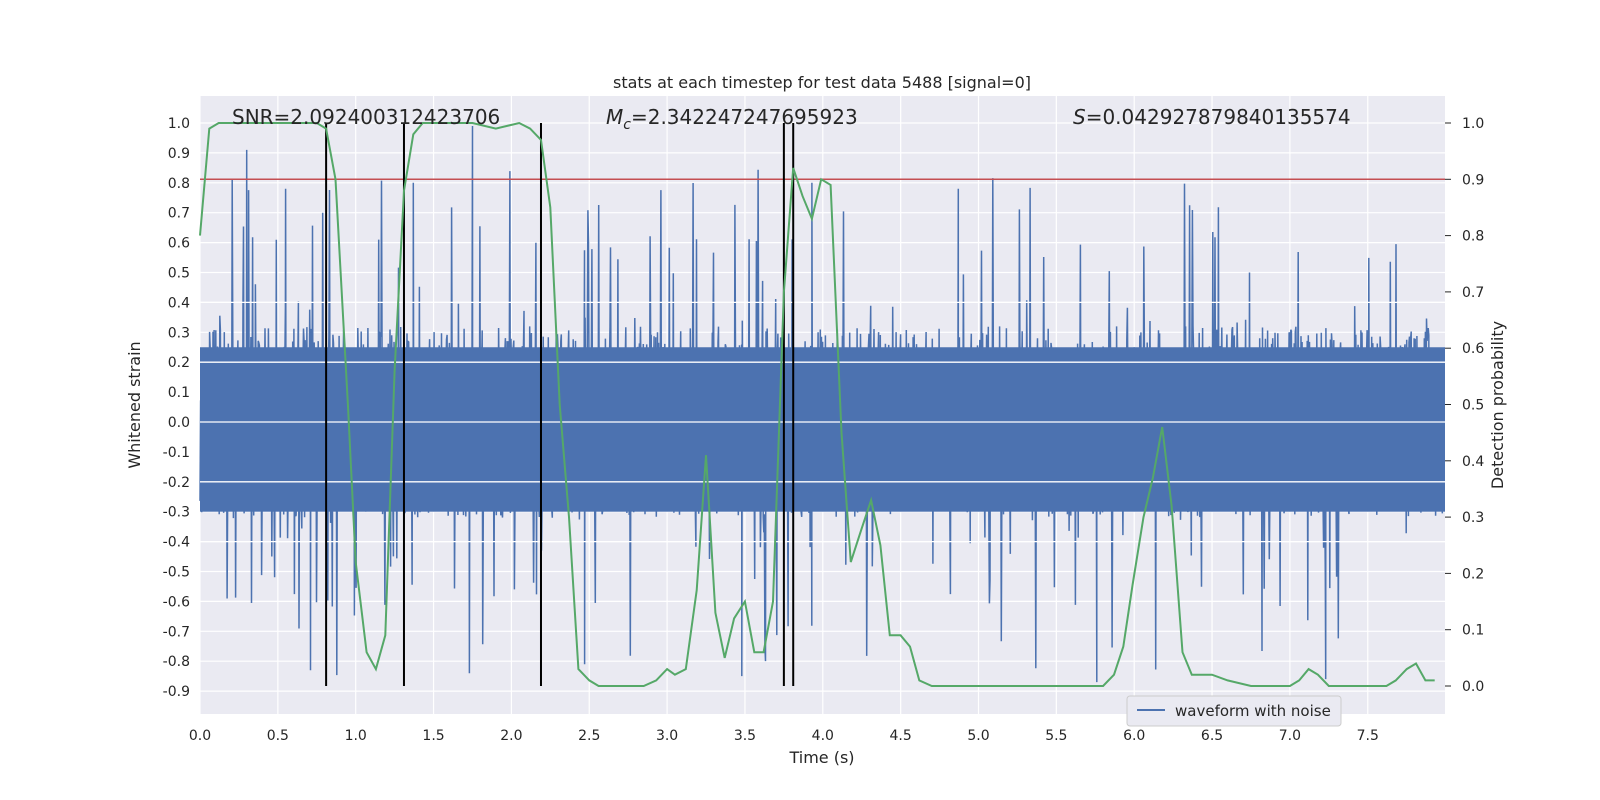 This screenshot has width=1600, height=800. What do you see at coordinates (179, 214) in the screenshot?
I see `y-tick-label: 0.7` at bounding box center [179, 214].